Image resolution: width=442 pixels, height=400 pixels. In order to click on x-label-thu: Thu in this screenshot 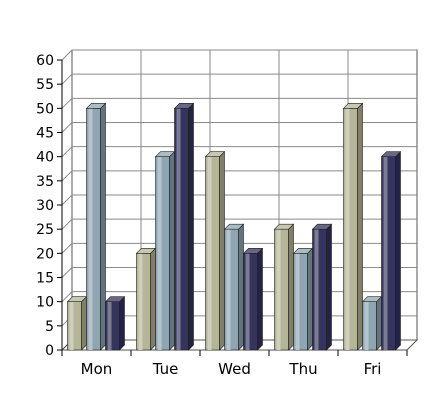, I will do `click(302, 369)`.